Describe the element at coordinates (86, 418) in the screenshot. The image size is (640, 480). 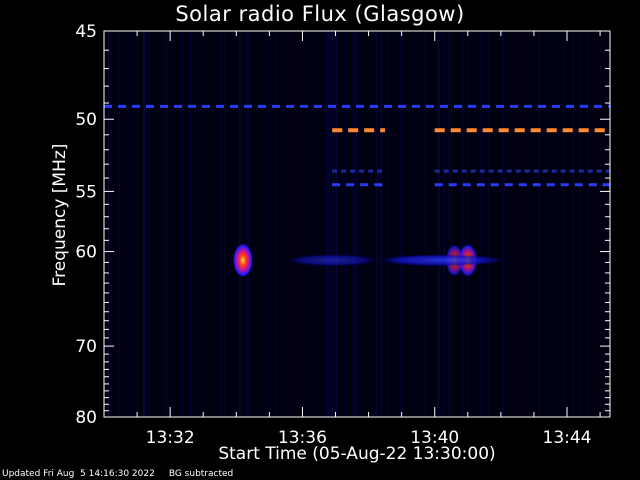
I see `y-tick-label: 80` at that location.